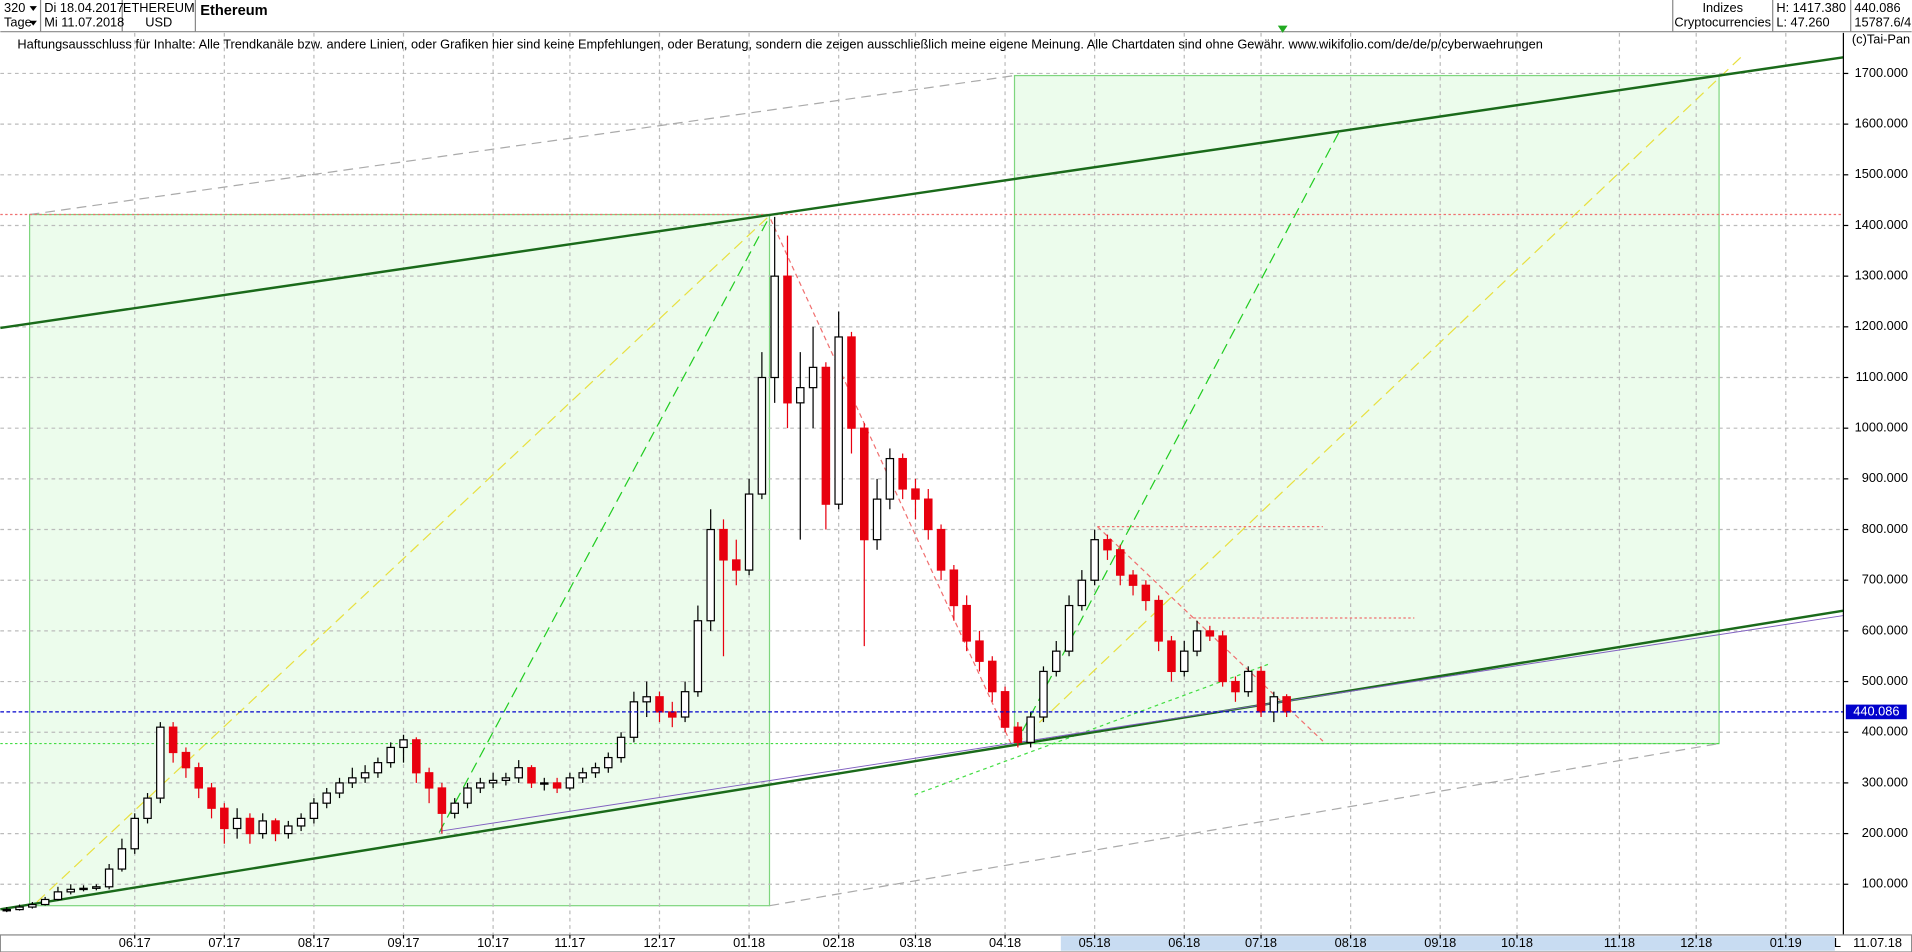  I want to click on marker, so click(1282, 29).